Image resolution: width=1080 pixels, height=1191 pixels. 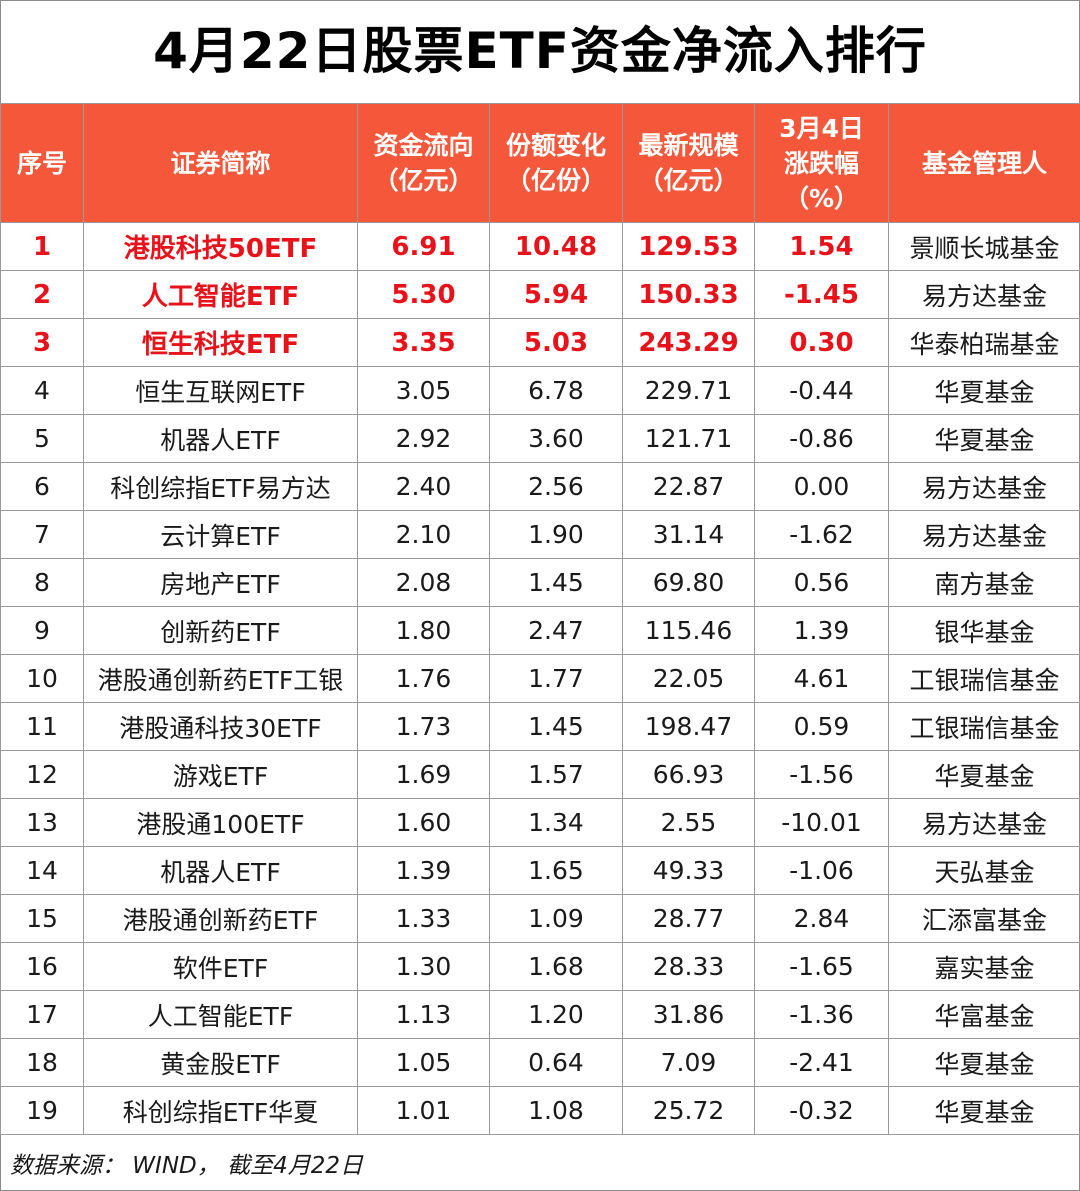 I want to click on cell-name: 房地产ETF, so click(x=220, y=582).